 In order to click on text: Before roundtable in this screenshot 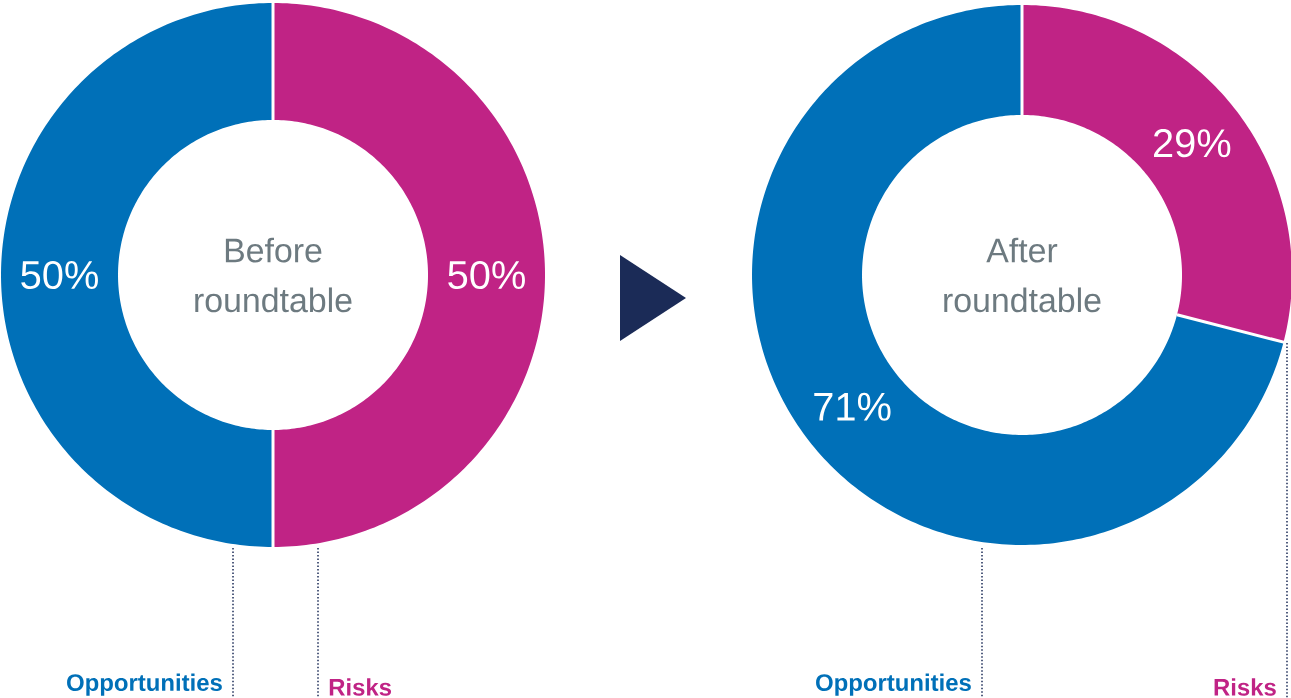, I will do `click(273, 275)`.